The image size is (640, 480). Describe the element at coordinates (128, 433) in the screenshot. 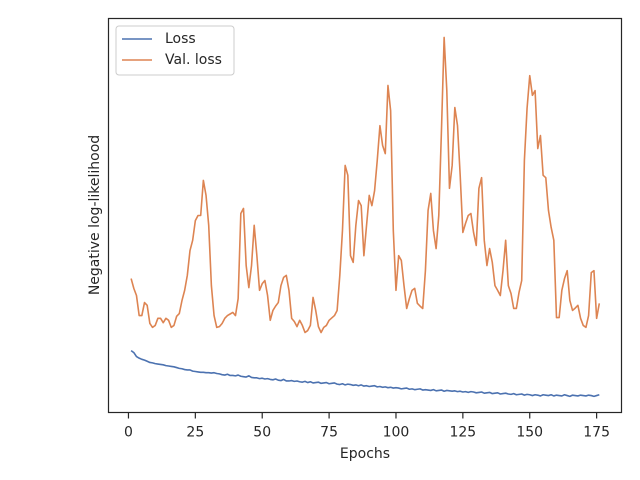

I see `x-tick-label: 0` at that location.